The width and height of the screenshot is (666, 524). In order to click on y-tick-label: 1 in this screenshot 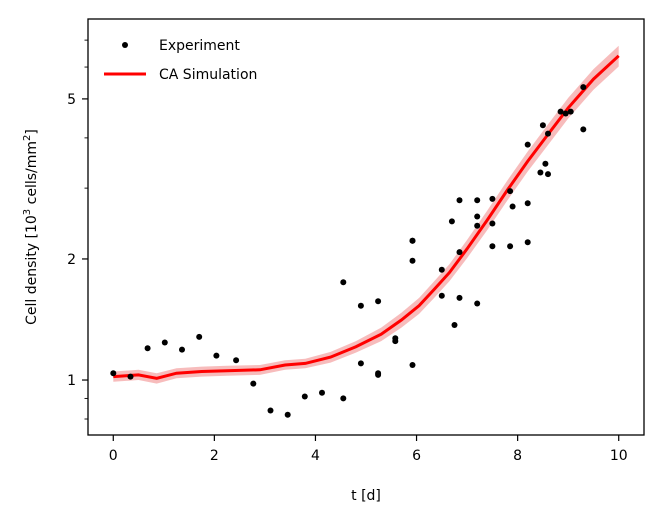, I will do `click(71, 381)`.